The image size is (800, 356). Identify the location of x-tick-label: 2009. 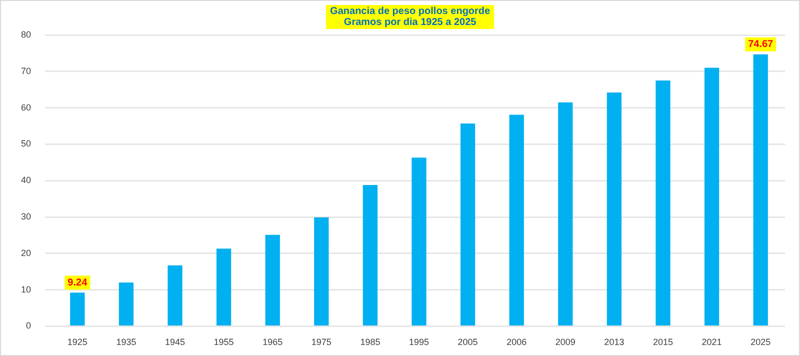
(565, 342).